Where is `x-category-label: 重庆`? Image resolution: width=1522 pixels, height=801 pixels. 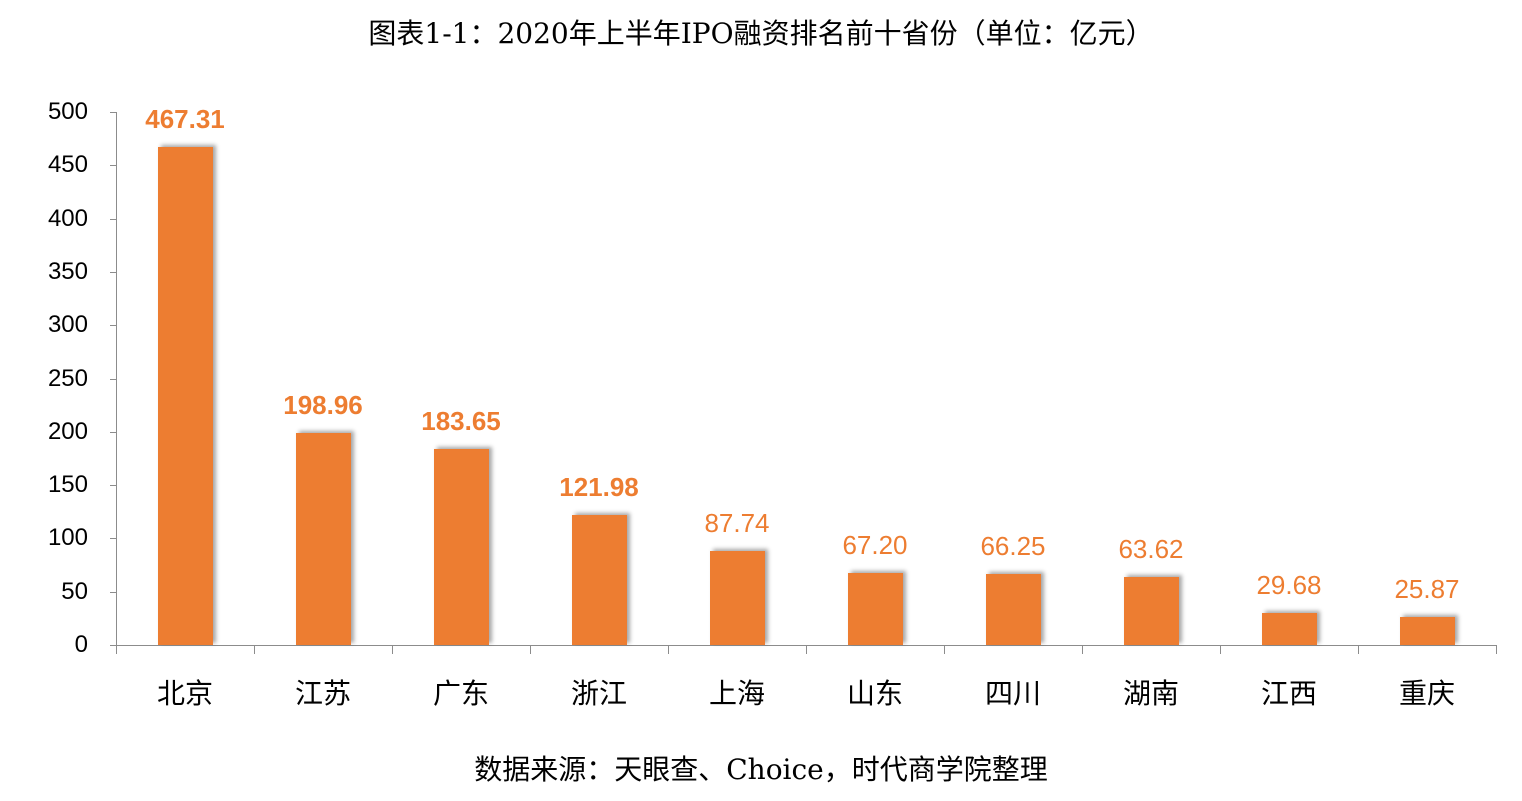 x-category-label: 重庆 is located at coordinates (1426, 693).